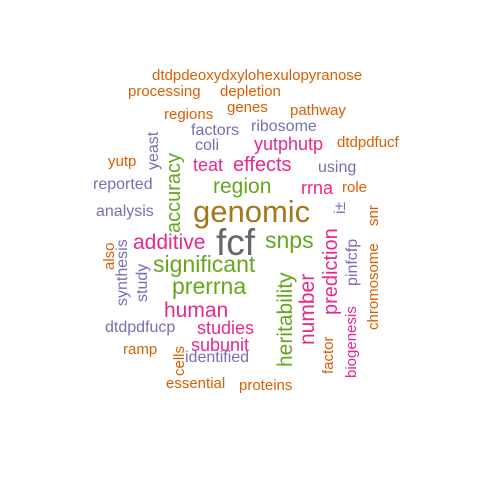 The width and height of the screenshot is (480, 480). What do you see at coordinates (318, 110) in the screenshot?
I see `word-pathway: pathway` at bounding box center [318, 110].